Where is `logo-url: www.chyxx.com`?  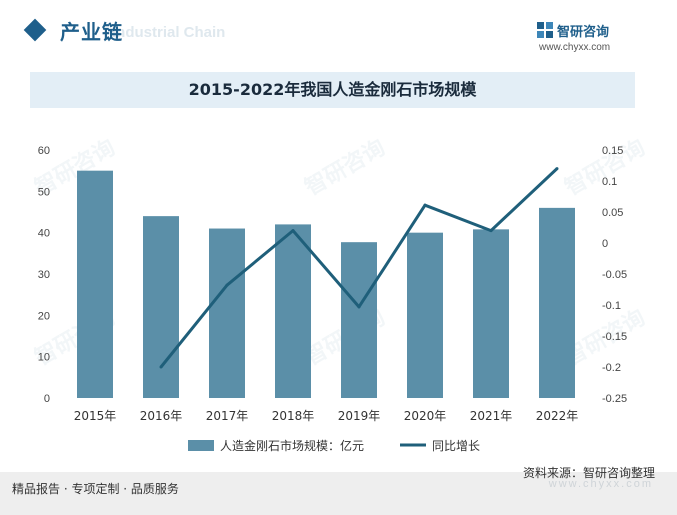
logo-url: www.chyxx.com is located at coordinates (575, 47).